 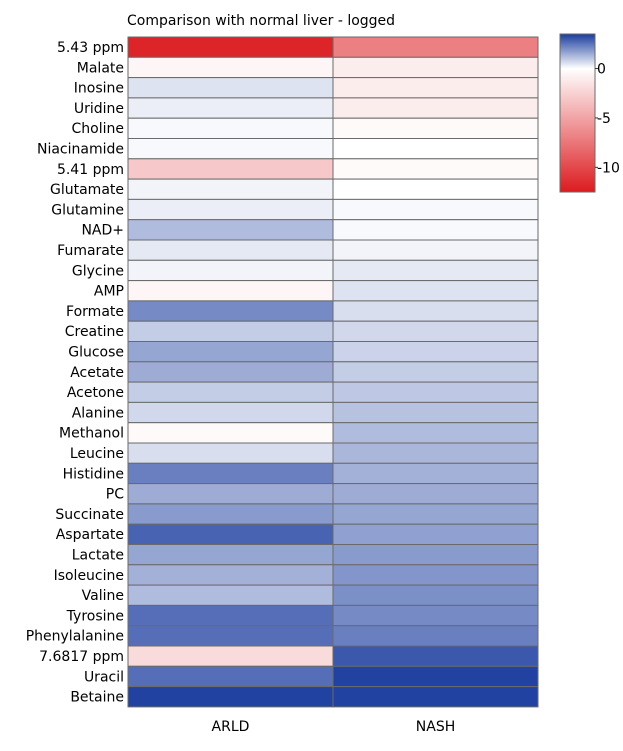 What do you see at coordinates (90, 48) in the screenshot?
I see `row-label: 5.43 ppm` at bounding box center [90, 48].